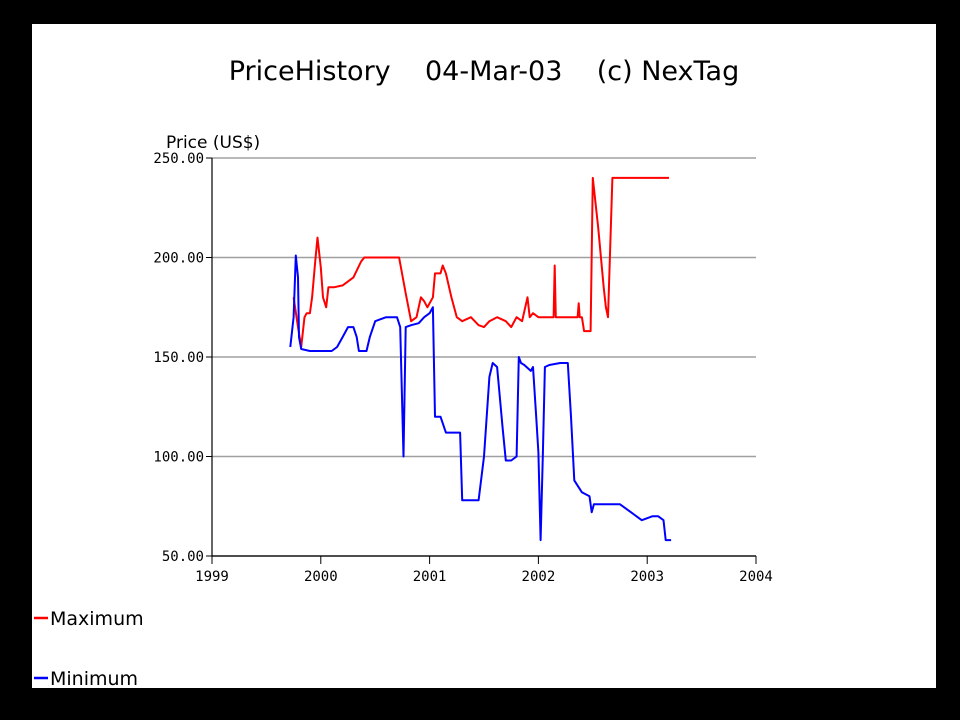  I want to click on x-tick-label-1: 2000, so click(321, 577).